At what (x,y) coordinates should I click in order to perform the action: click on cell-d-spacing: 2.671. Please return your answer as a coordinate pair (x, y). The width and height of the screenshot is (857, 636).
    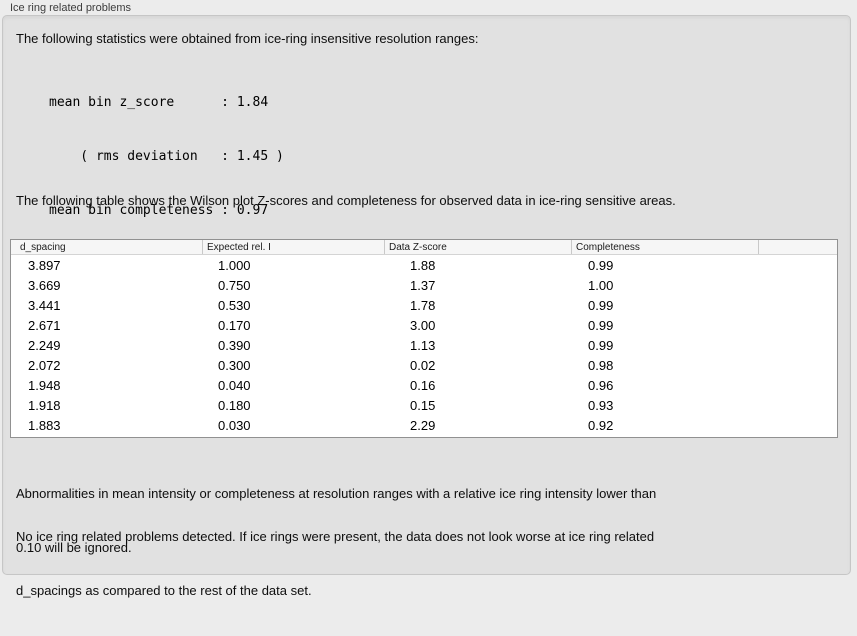
    Looking at the image, I should click on (44, 325).